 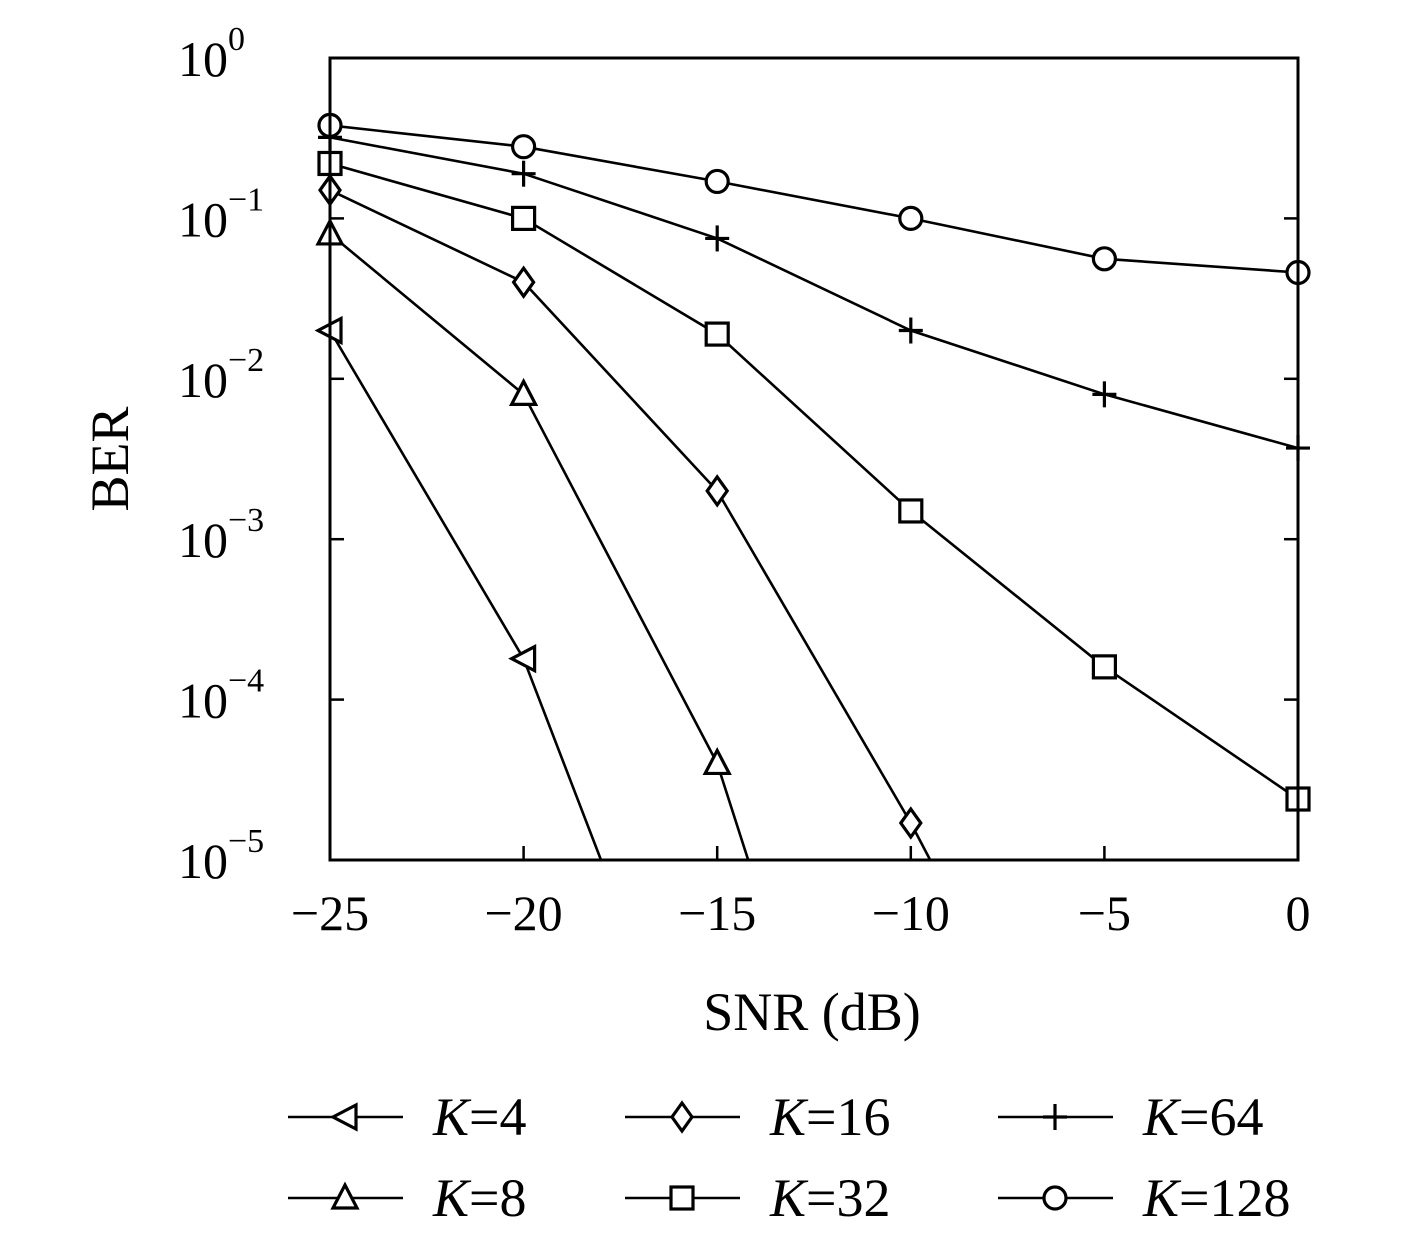 What do you see at coordinates (812, 1012) in the screenshot?
I see `x-axis-title: SNR (dB)` at bounding box center [812, 1012].